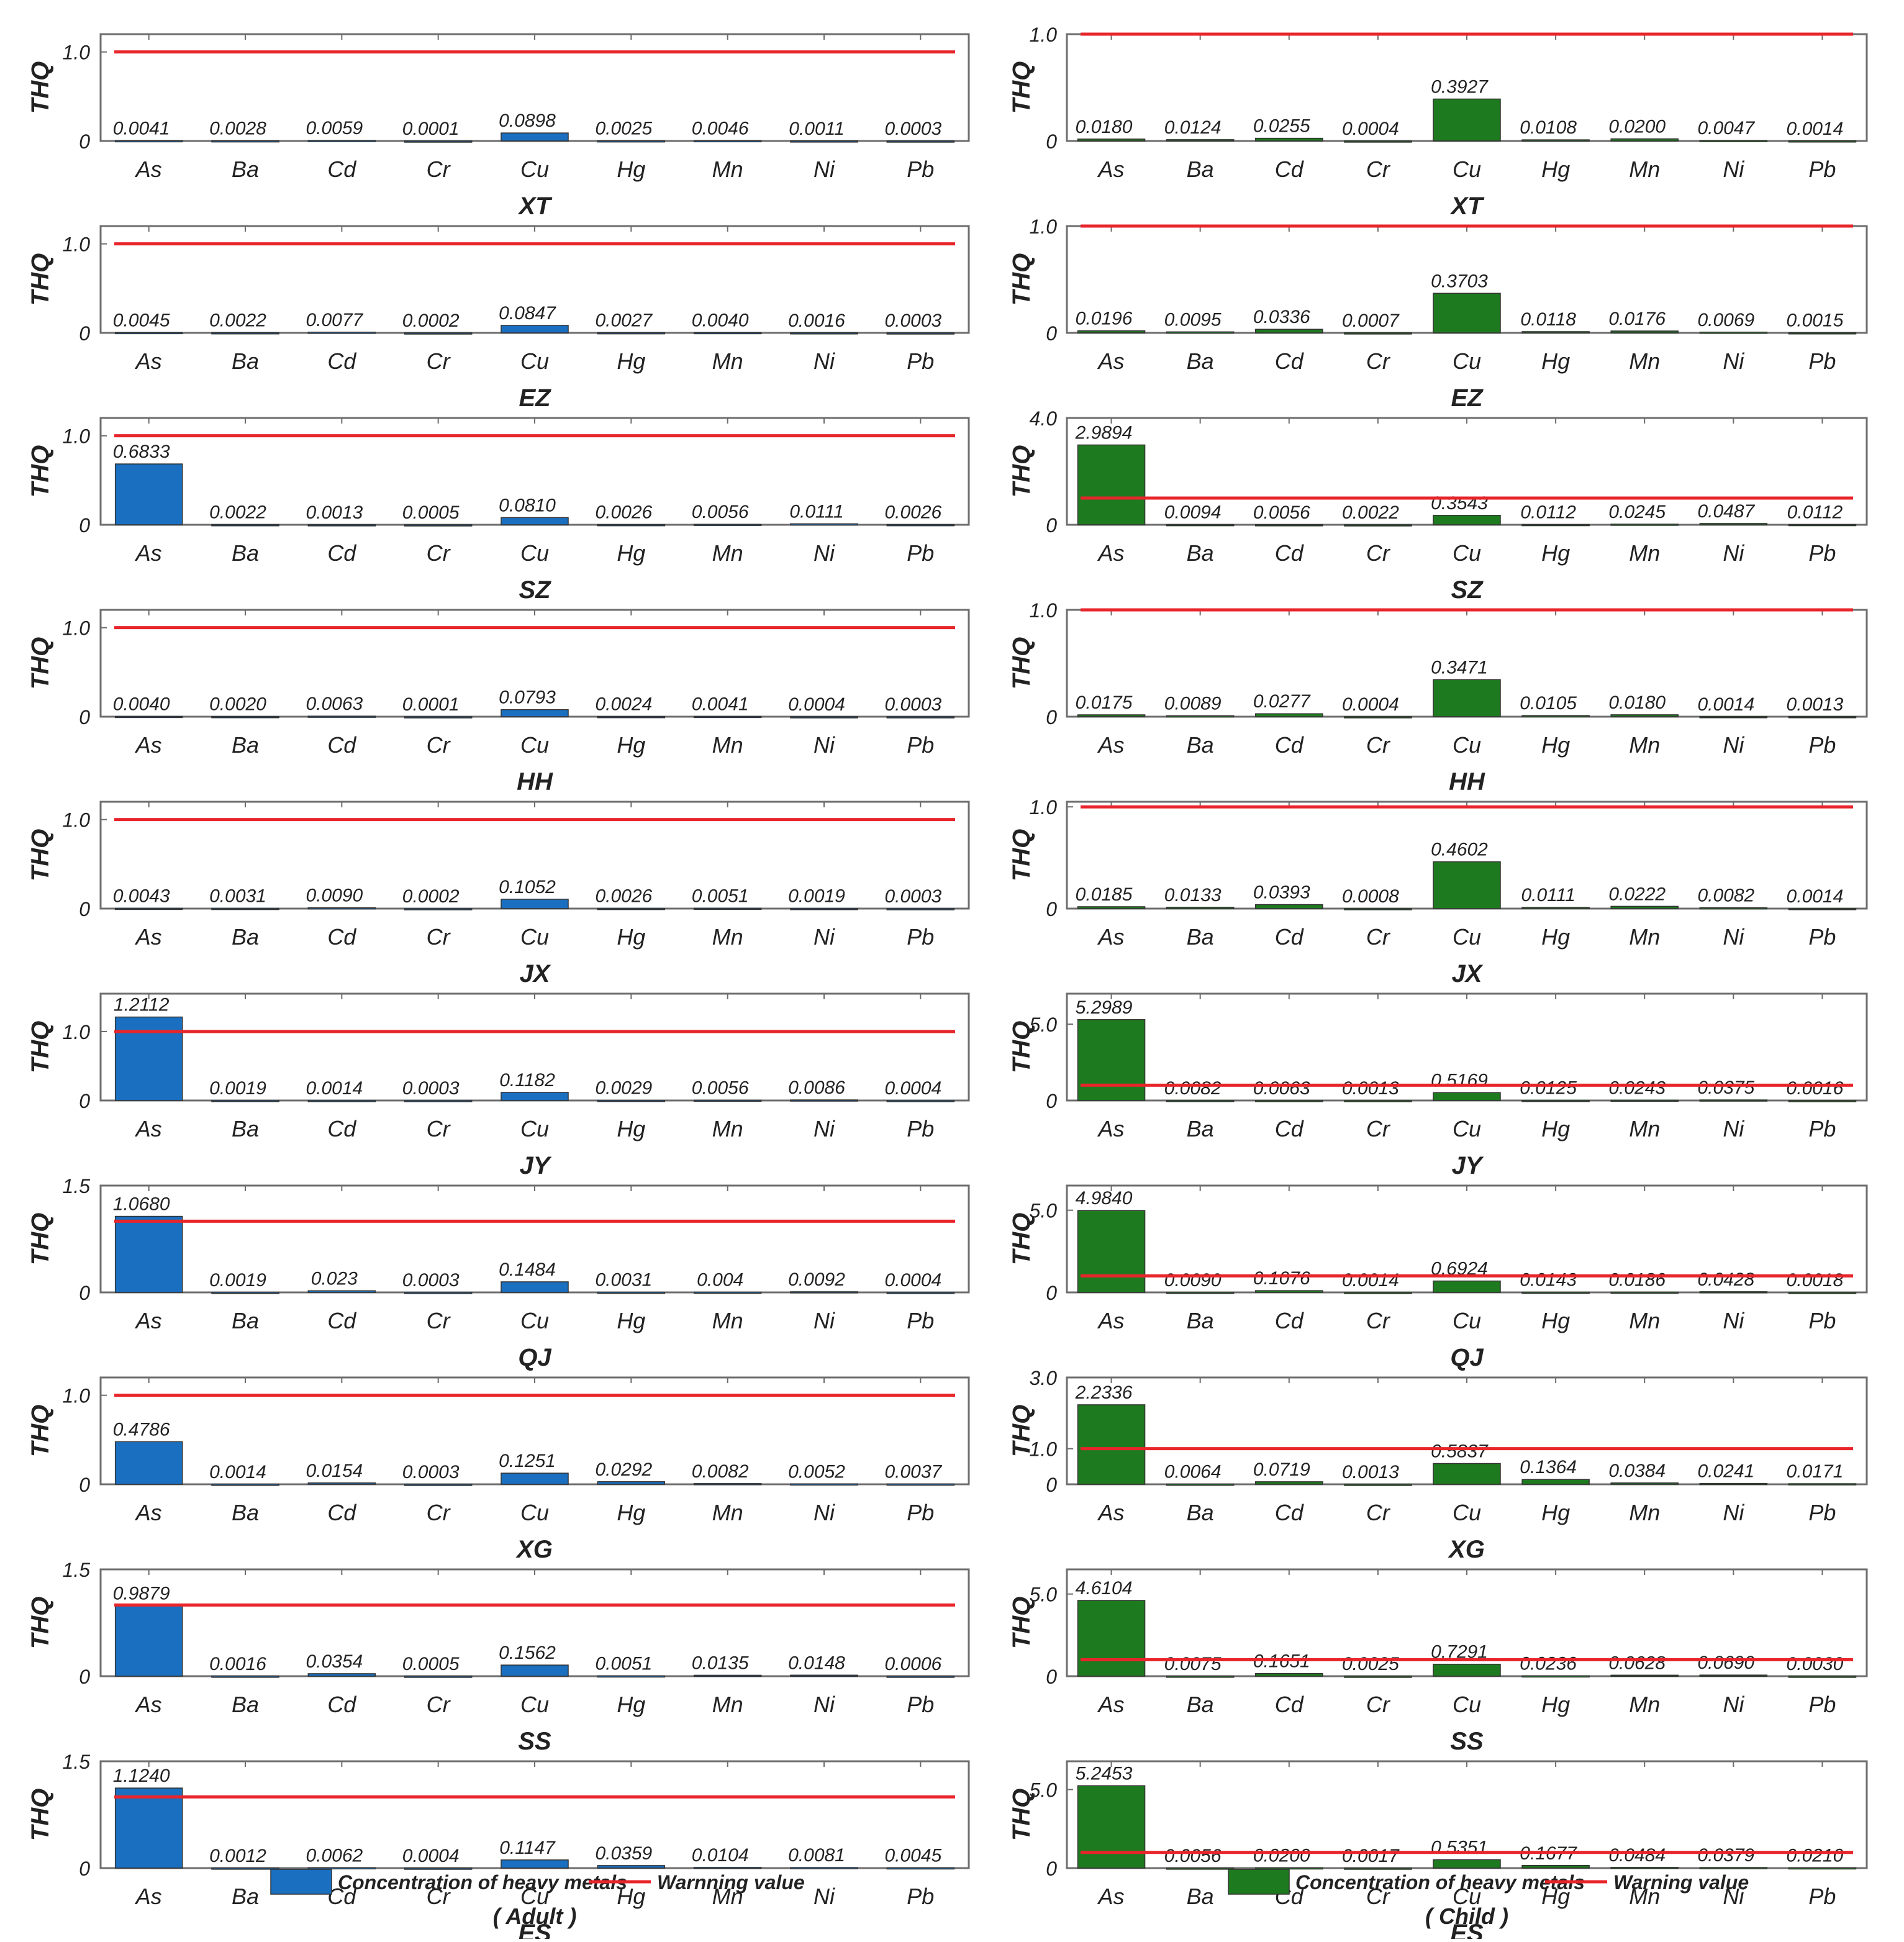 The image size is (1904, 1942). Describe the element at coordinates (141, 1204) in the screenshot. I see `data-label-as: 1.0680` at that location.